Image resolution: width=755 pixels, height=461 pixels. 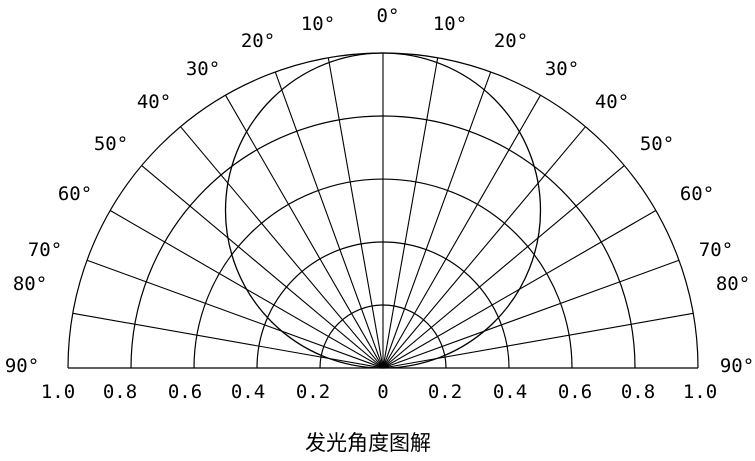 I want to click on radial-tick-labels: 1.0 0.8 0.6 0.4 0.2 0 0.2 0.4 0.6 0.8 1.0, so click(x=379, y=392).